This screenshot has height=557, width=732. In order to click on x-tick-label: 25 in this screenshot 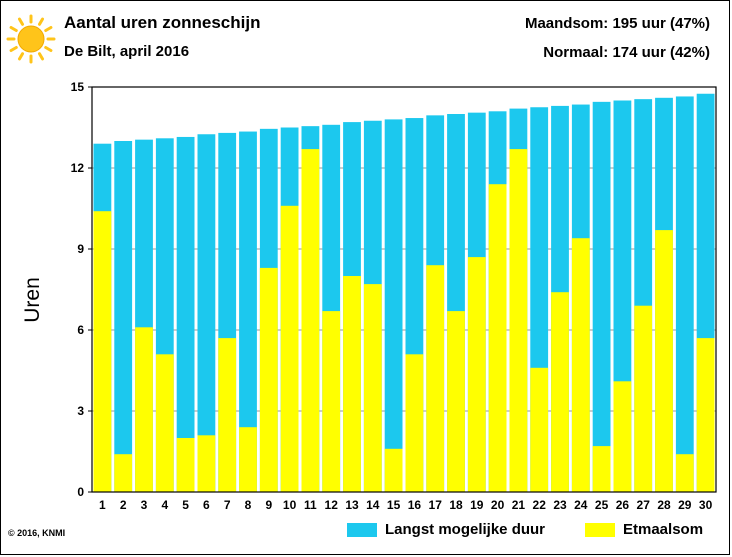, I will do `click(602, 505)`.